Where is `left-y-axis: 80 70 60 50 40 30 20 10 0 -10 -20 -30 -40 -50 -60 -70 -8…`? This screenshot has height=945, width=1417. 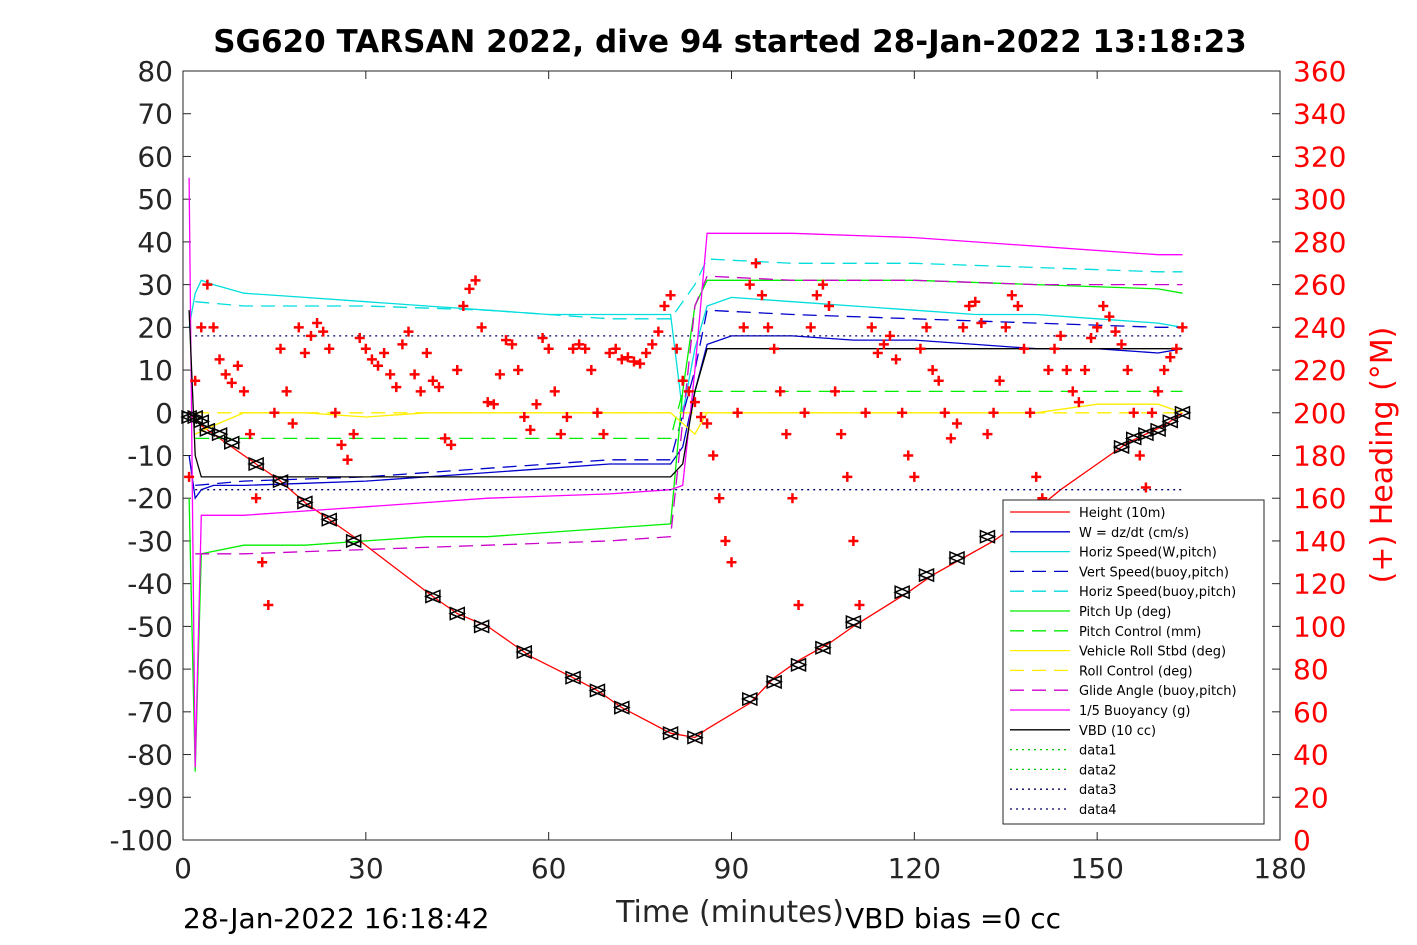
left-y-axis: 80 70 60 50 40 30 20 10 0 -10 -20 -30 -40 -50 -60 -70 -8… is located at coordinates (150, 456).